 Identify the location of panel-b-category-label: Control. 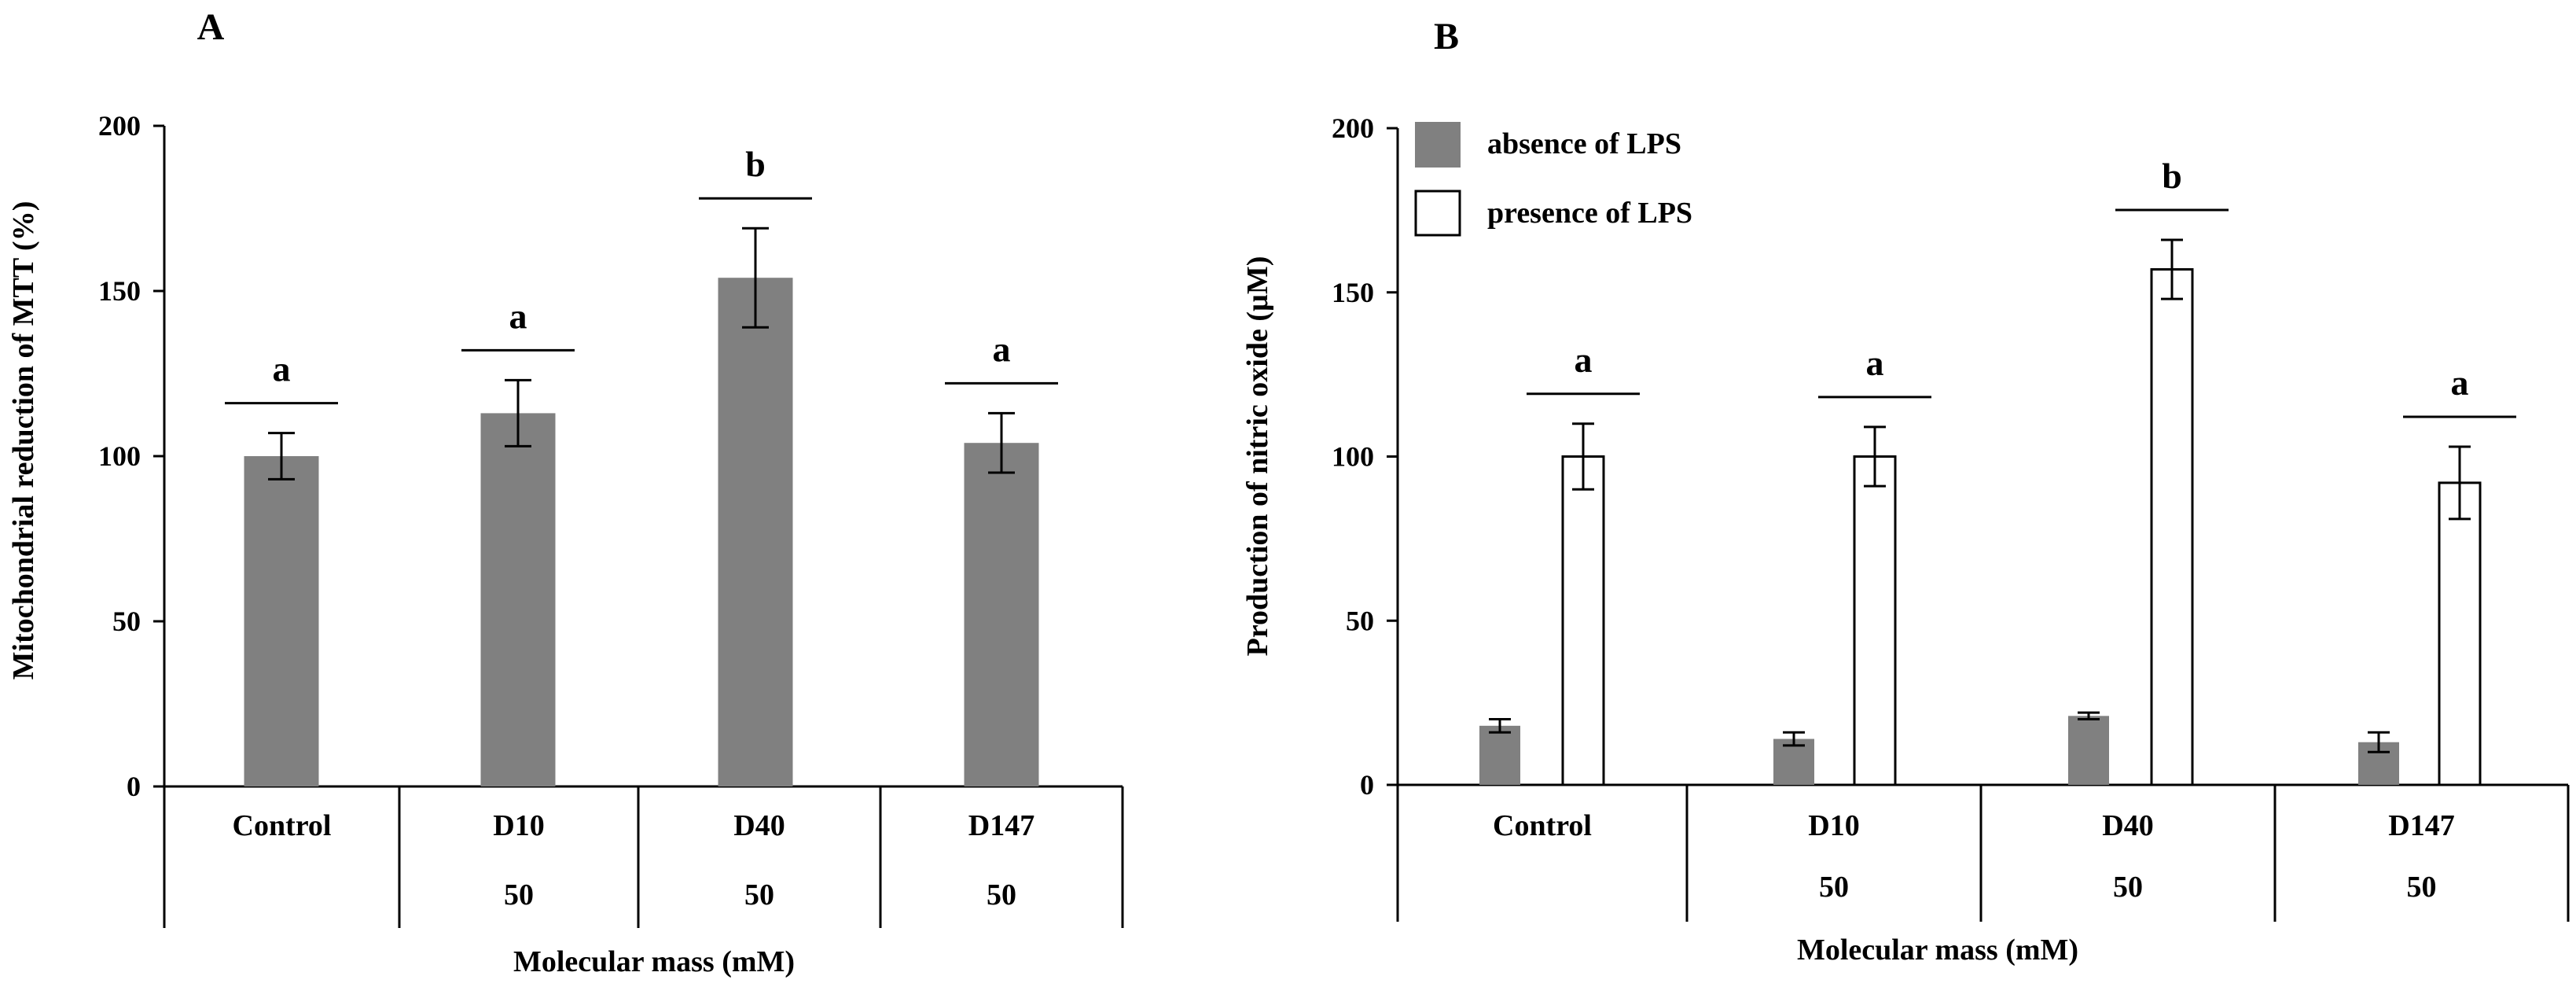
(1542, 825).